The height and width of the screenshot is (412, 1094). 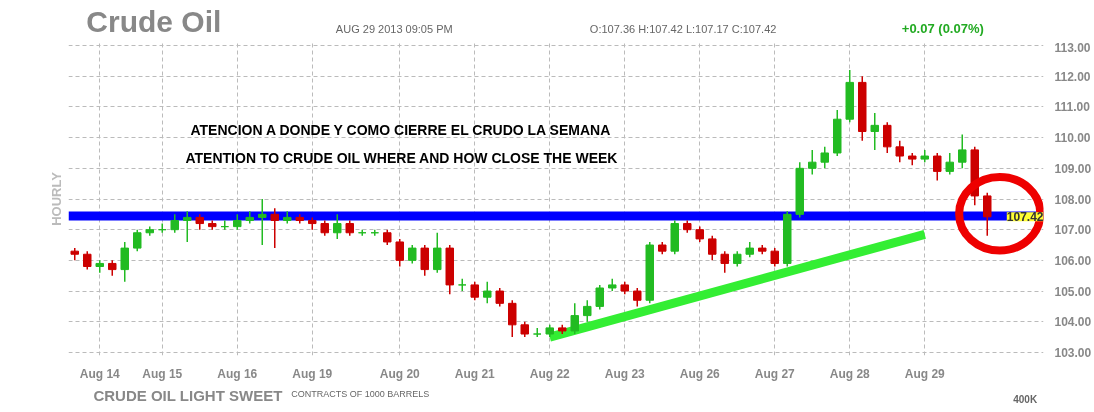 What do you see at coordinates (1072, 47) in the screenshot?
I see `y-tick-label: 113.00` at bounding box center [1072, 47].